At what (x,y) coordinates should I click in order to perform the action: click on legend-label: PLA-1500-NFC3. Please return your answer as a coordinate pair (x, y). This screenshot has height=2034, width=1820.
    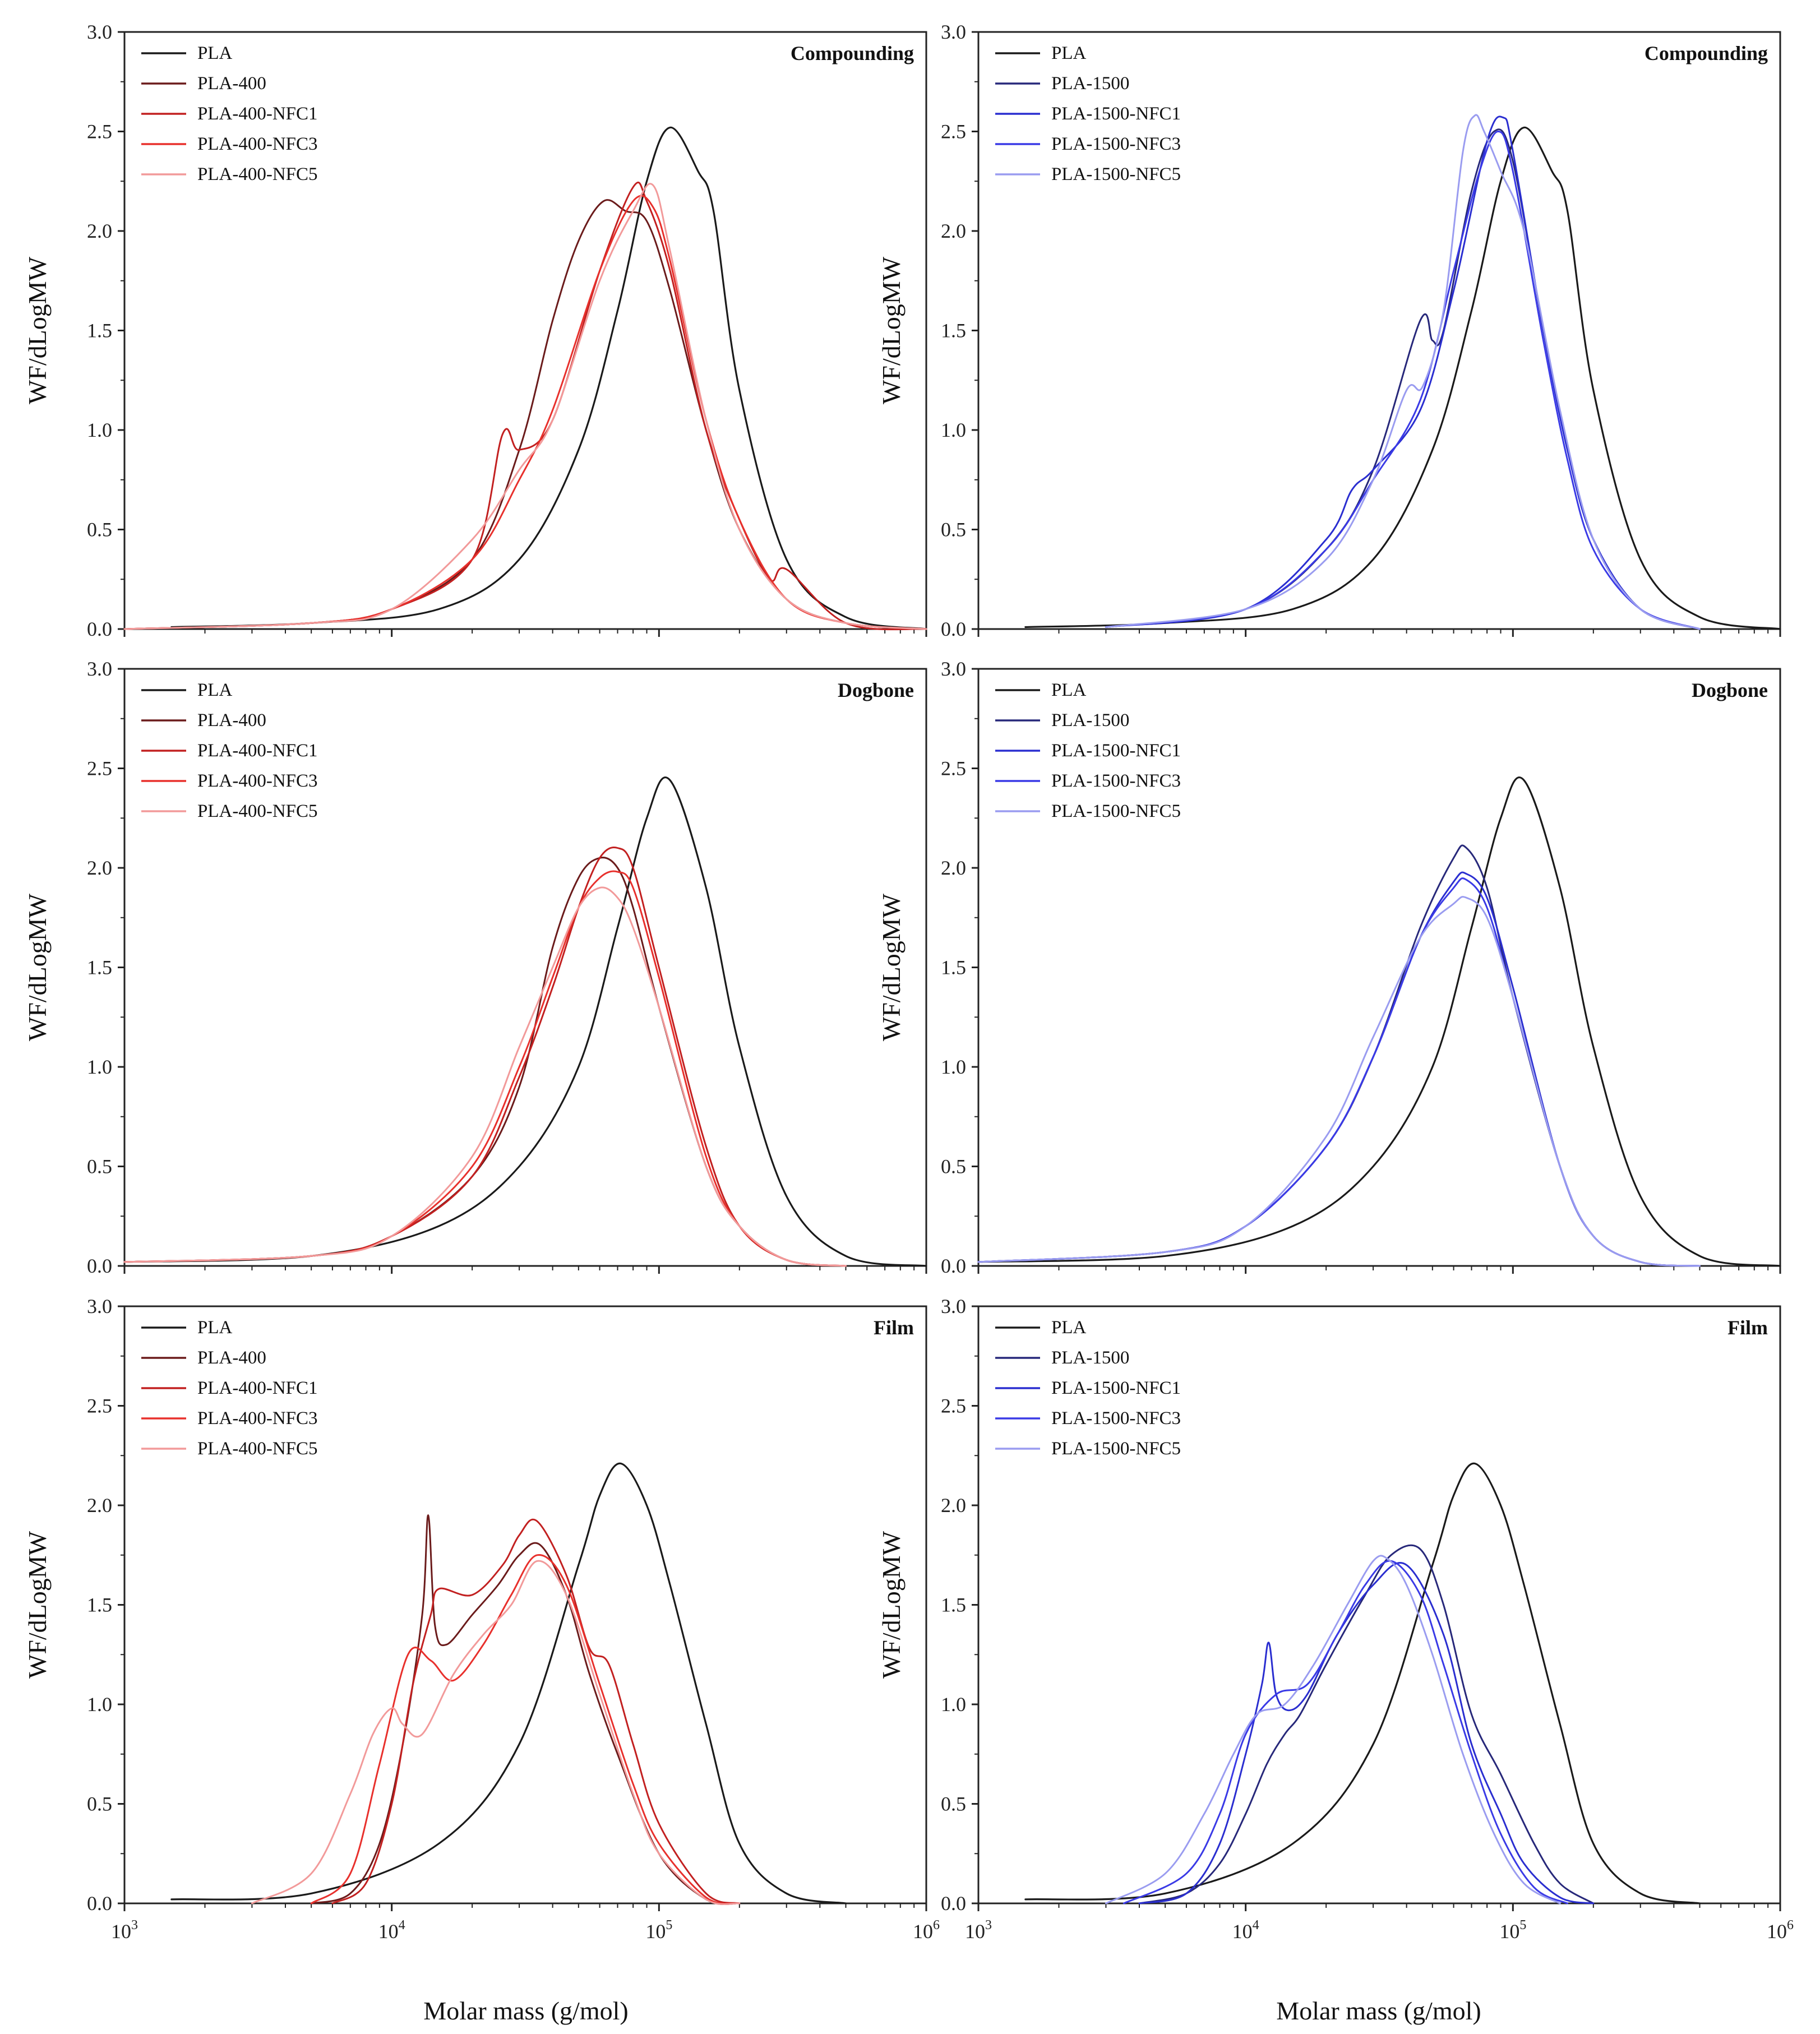
    Looking at the image, I should click on (1116, 1418).